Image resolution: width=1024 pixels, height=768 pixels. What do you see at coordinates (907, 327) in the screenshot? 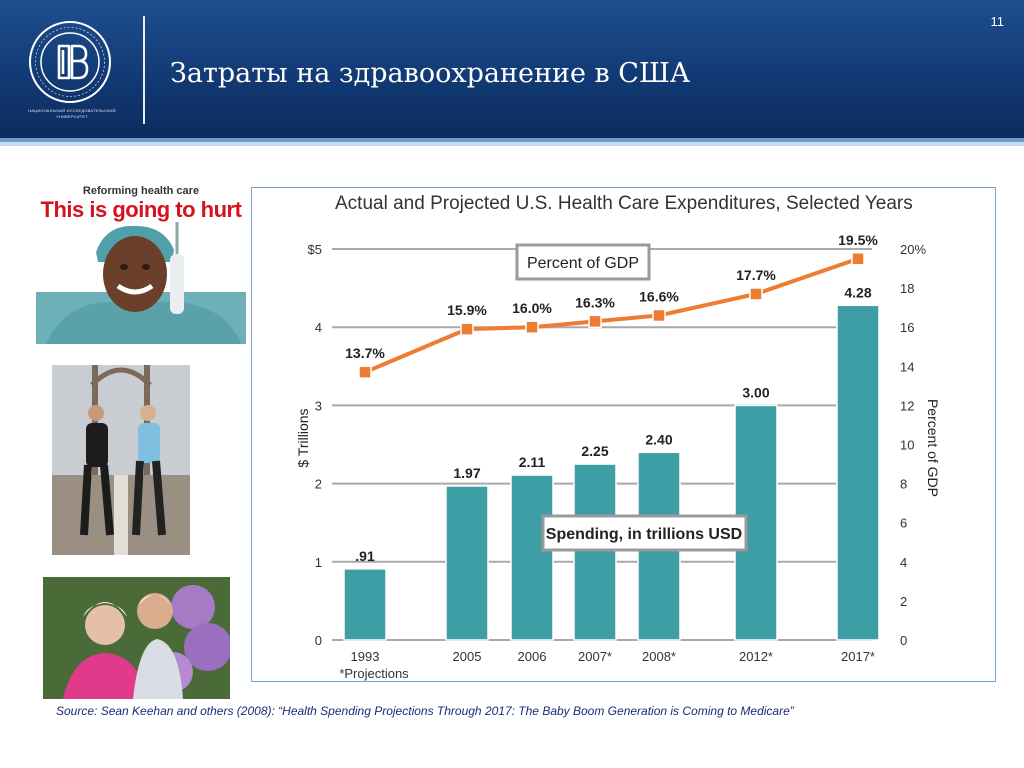
I see `y2-tick-label: 16` at bounding box center [907, 327].